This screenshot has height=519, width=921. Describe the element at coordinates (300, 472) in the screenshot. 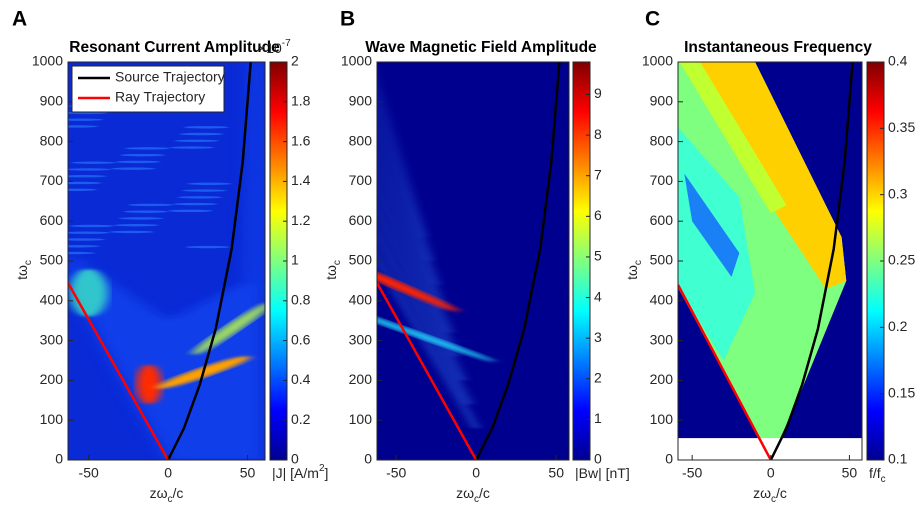

I see `colorbar-label: |J| [A/m2]` at that location.